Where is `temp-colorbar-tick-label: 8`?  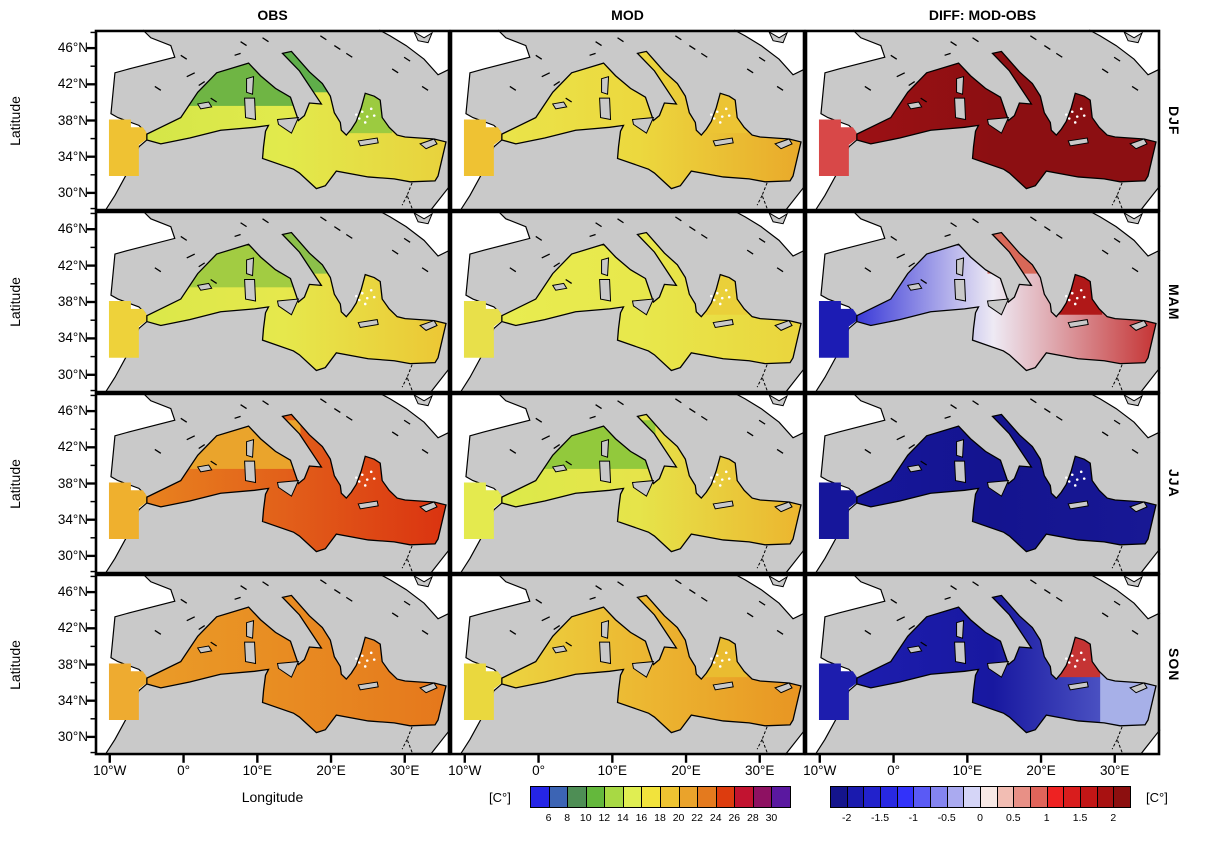
temp-colorbar-tick-label: 8 is located at coordinates (567, 818).